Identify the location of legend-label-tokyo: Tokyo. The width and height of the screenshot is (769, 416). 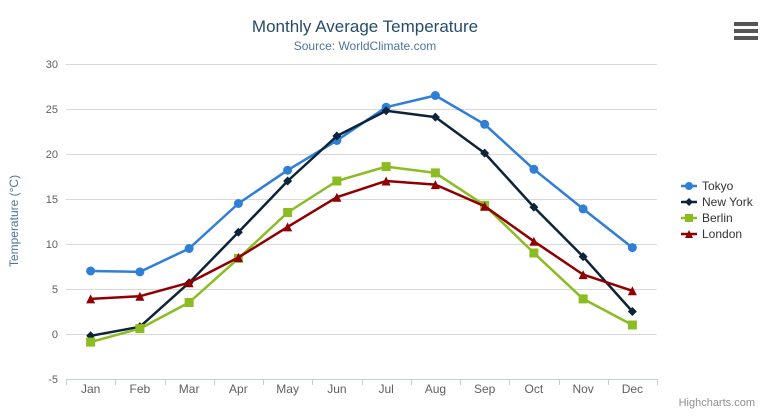
(718, 186).